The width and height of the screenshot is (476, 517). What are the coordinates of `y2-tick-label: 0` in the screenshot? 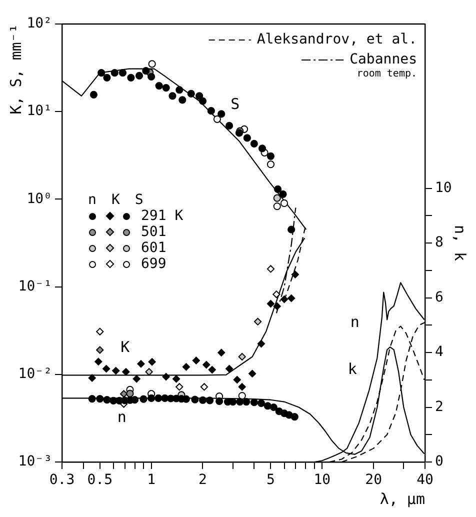 It's located at (439, 462).